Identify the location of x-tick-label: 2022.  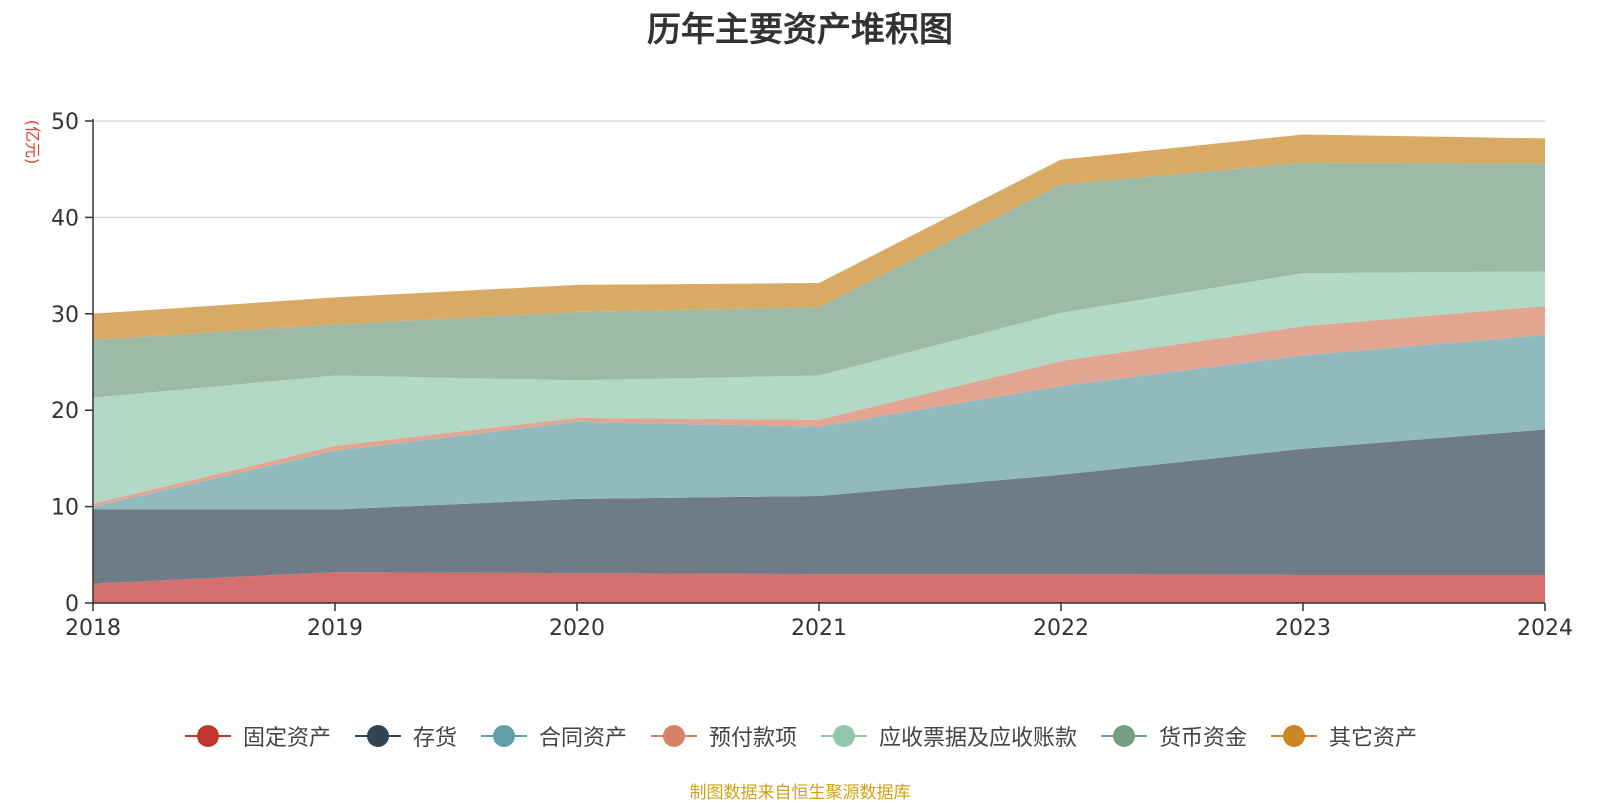
(1061, 628).